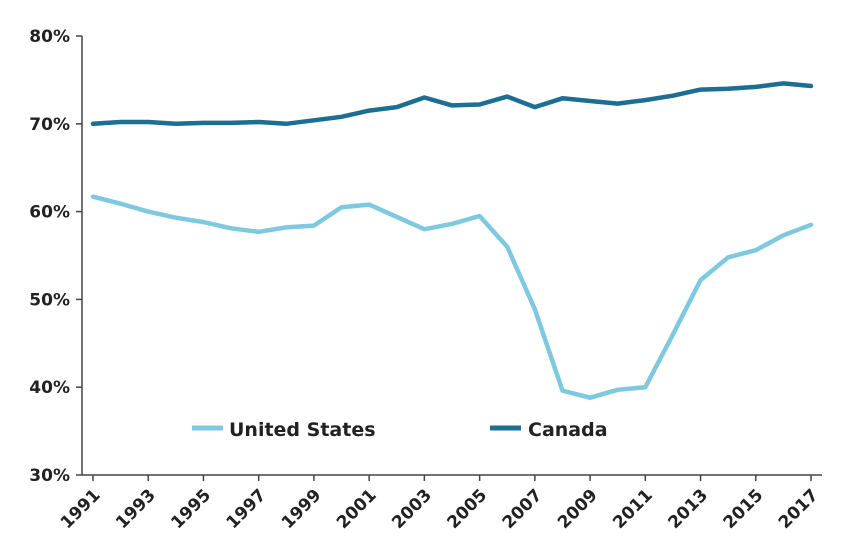 The image size is (841, 559). What do you see at coordinates (744, 509) in the screenshot?
I see `x-tick-label: 2015` at bounding box center [744, 509].